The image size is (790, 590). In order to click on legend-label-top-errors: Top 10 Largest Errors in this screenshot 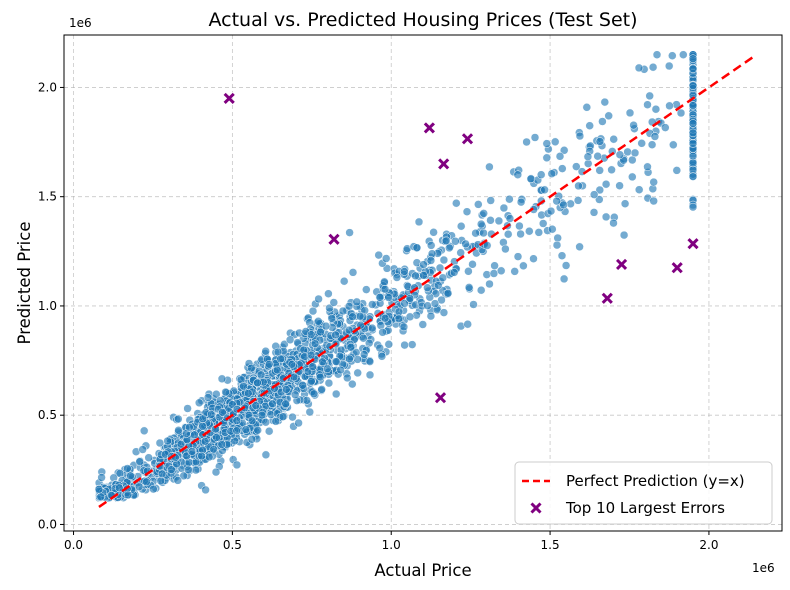, I will do `click(645, 508)`.